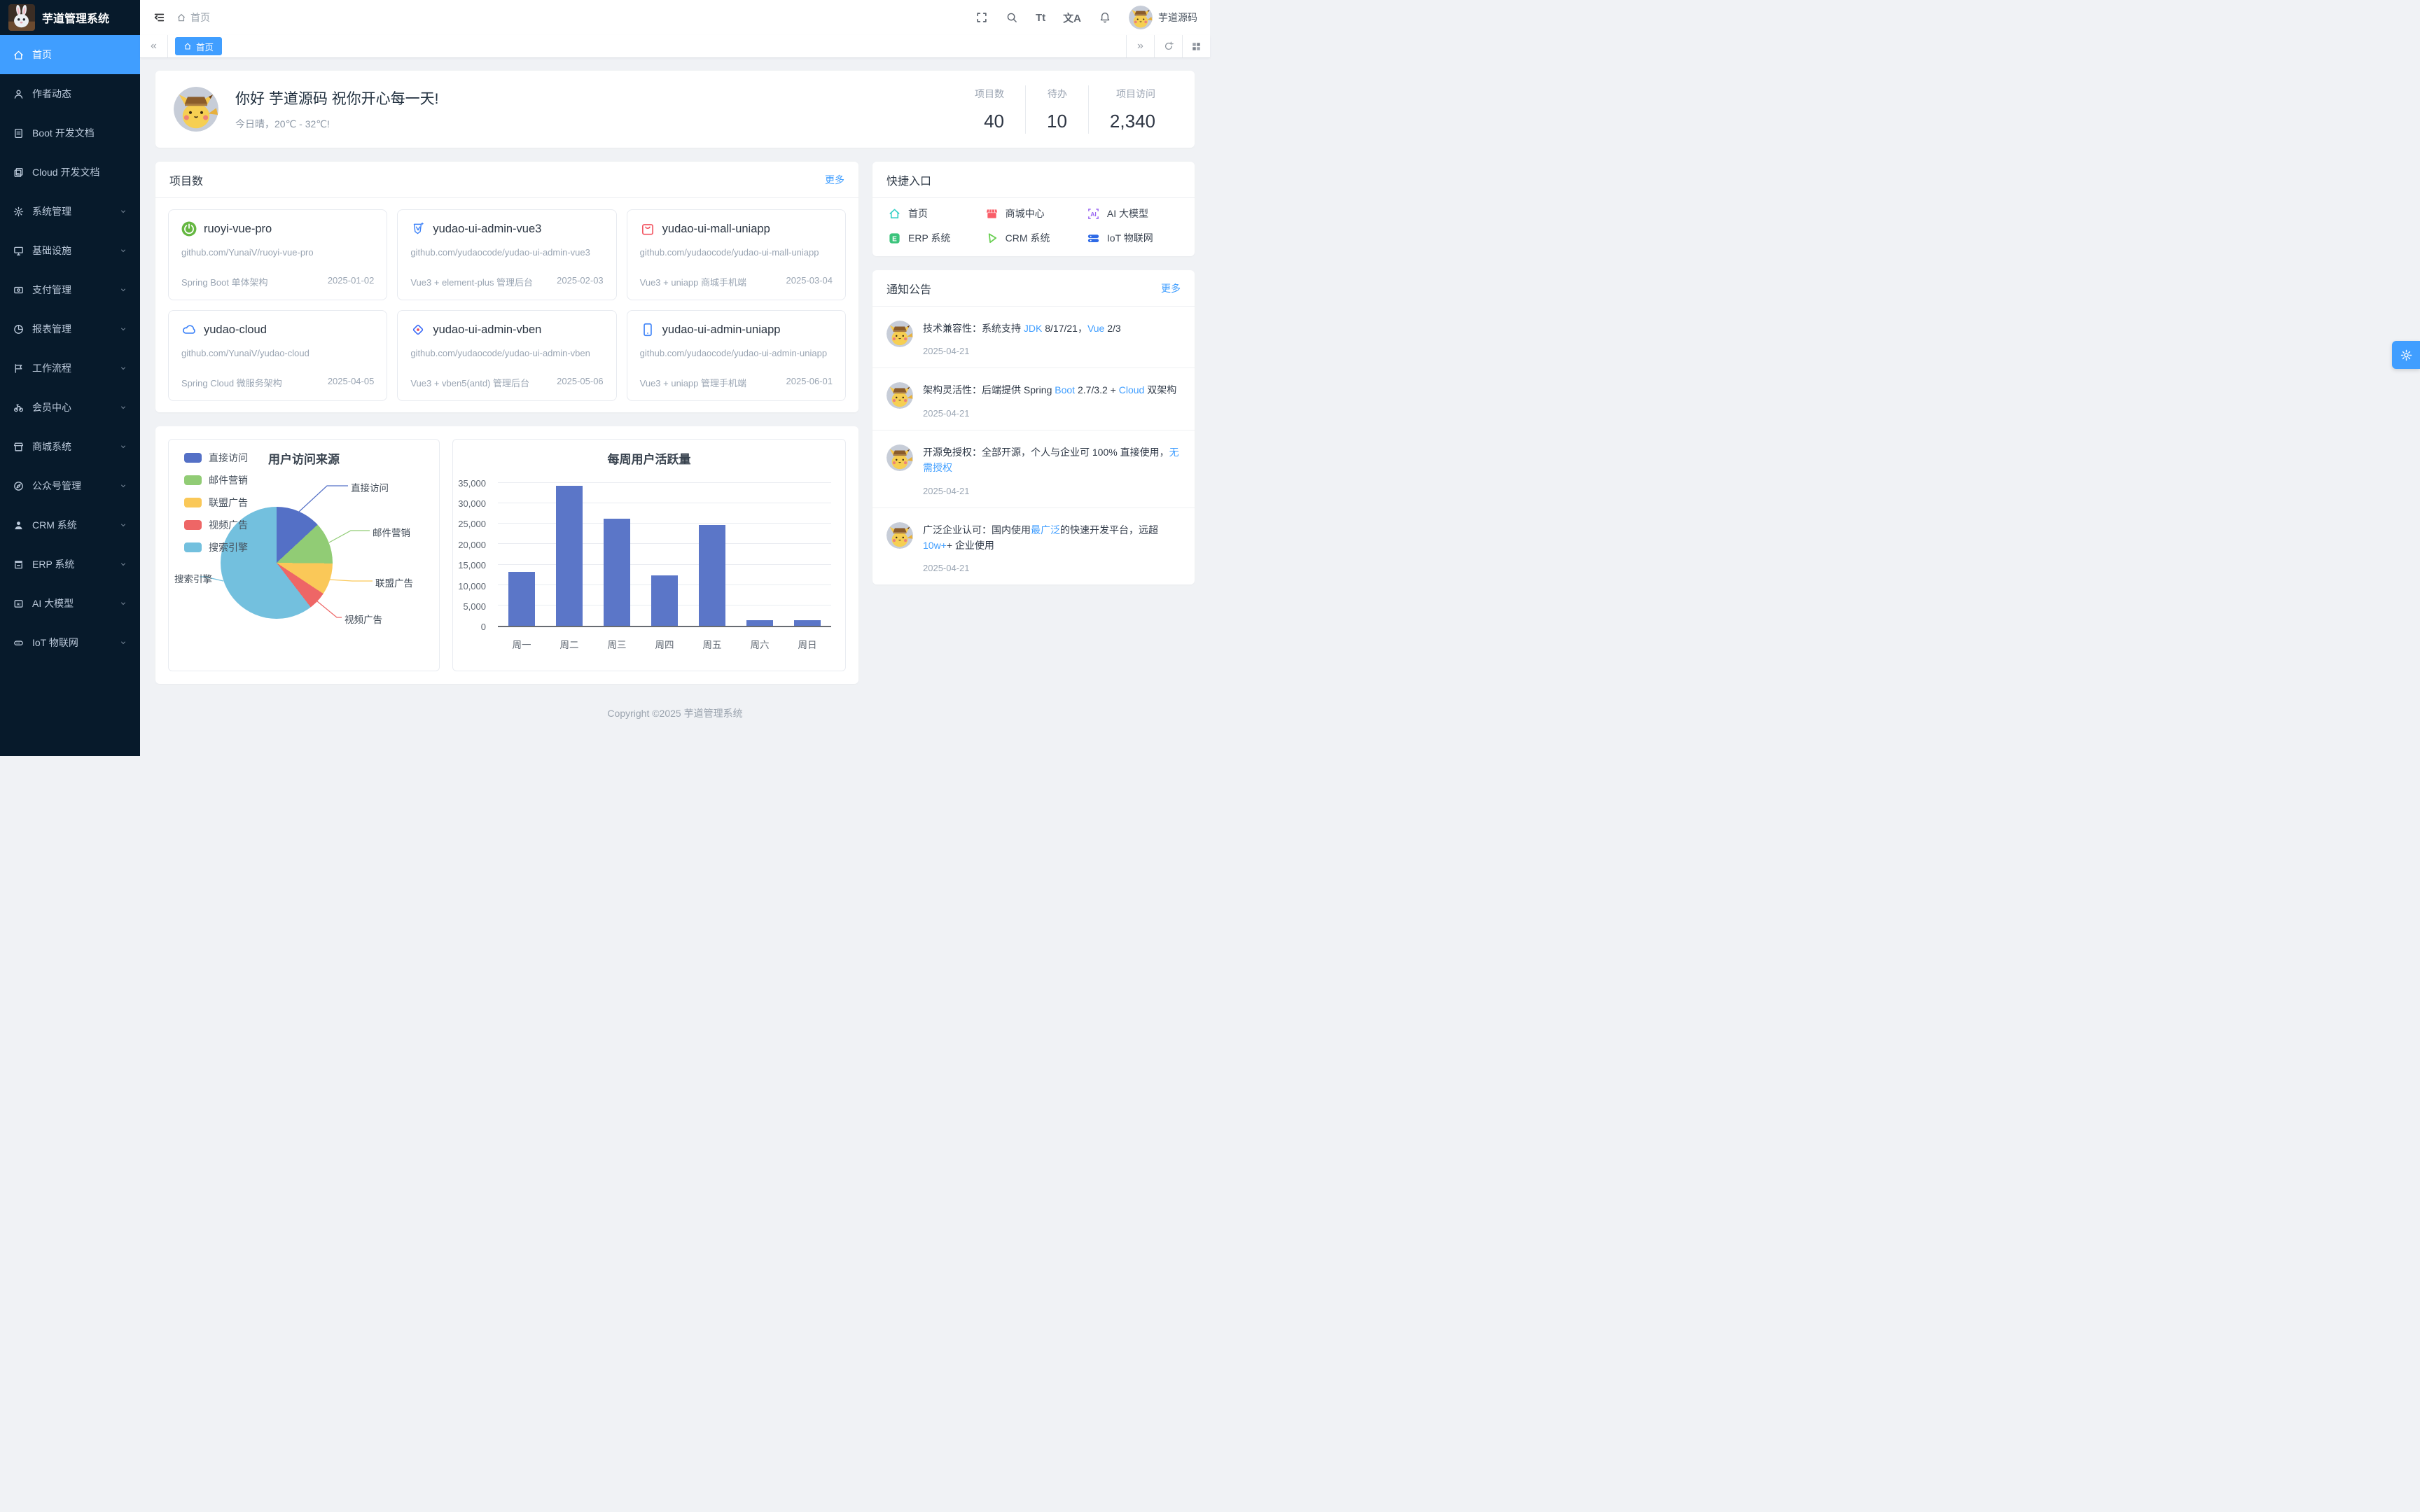 The image size is (2420, 1512). I want to click on fullscreen-icon, so click(982, 17).